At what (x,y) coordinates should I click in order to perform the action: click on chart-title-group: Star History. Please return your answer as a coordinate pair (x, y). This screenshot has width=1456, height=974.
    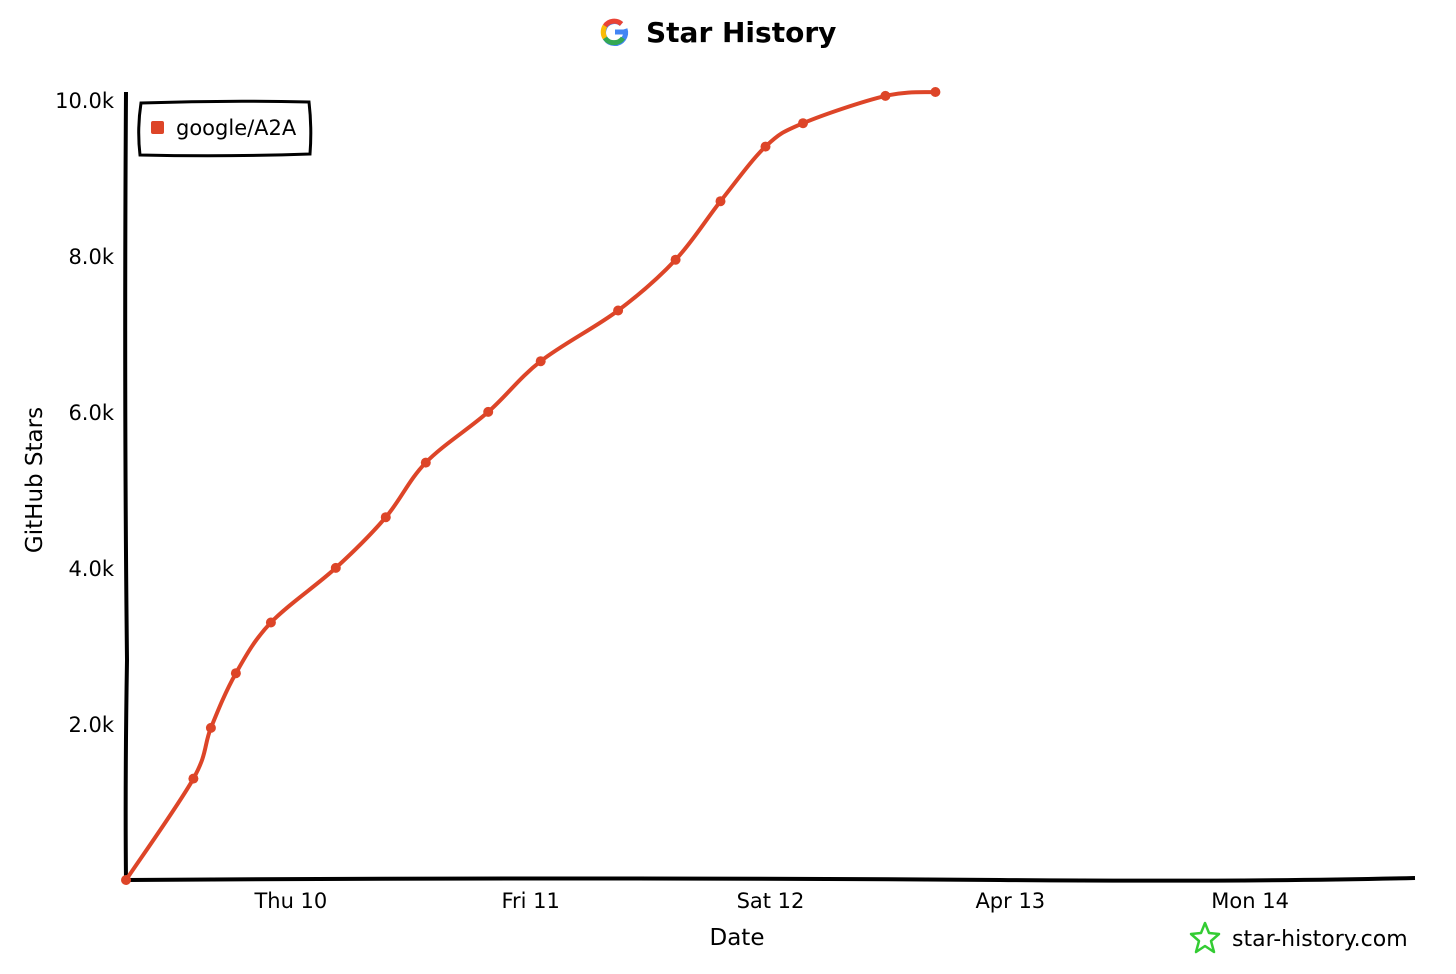
    Looking at the image, I should click on (718, 32).